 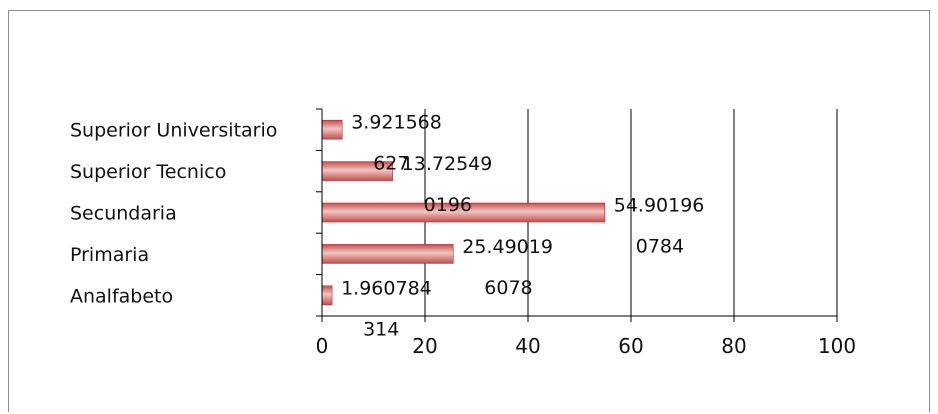 What do you see at coordinates (173, 131) in the screenshot?
I see `category-label-0: Superior Universitario` at bounding box center [173, 131].